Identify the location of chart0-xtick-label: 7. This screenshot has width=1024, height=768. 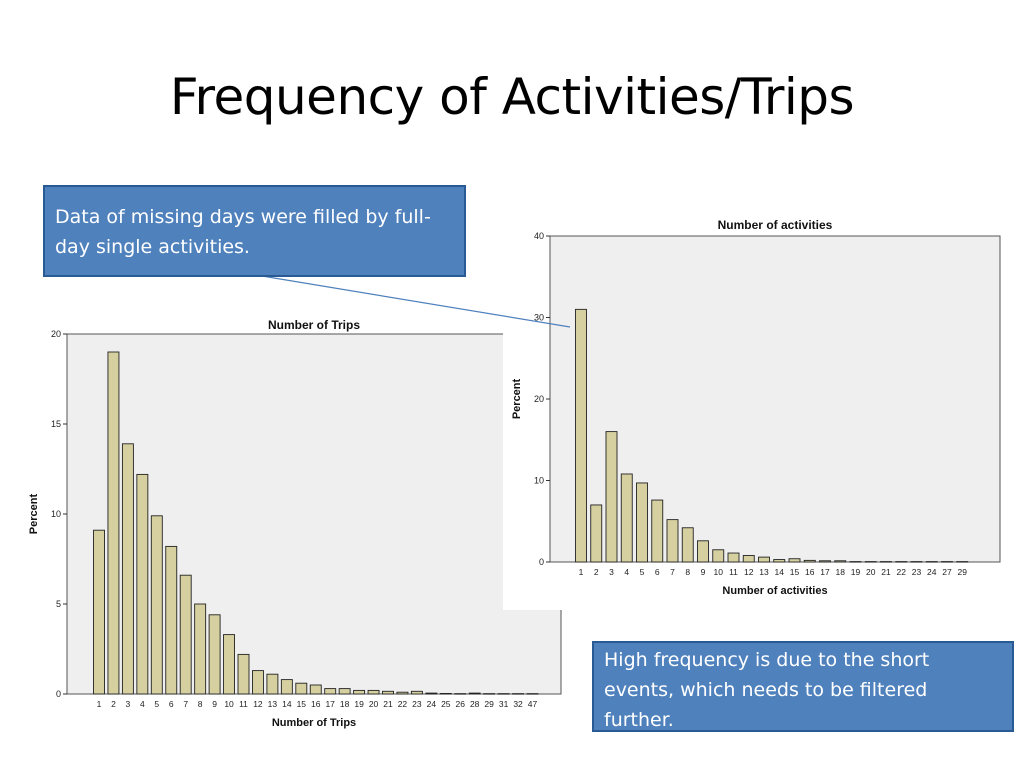
(185, 704).